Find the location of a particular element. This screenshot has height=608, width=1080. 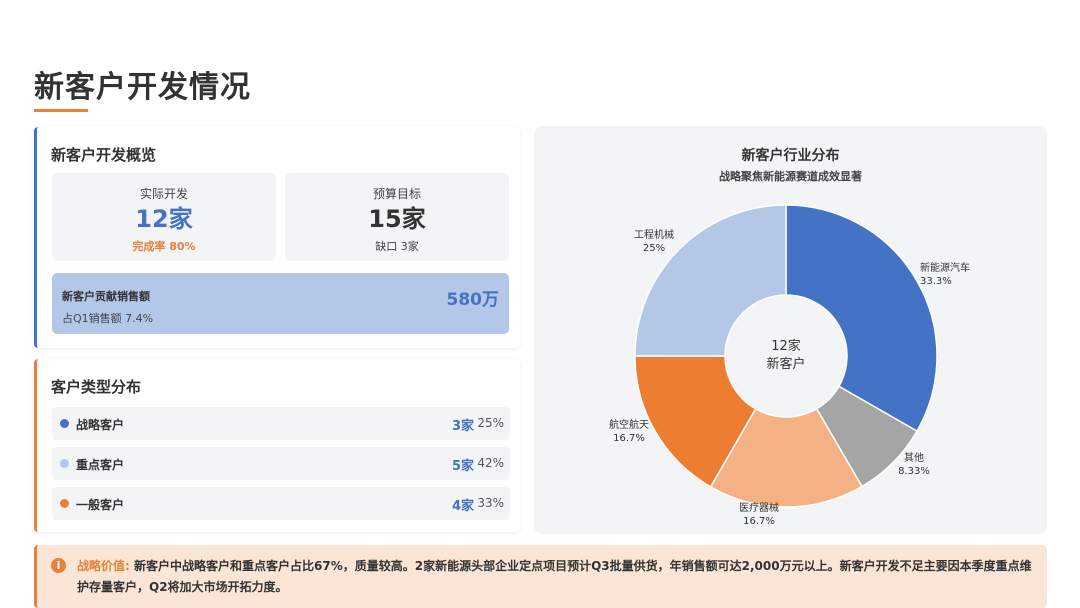

actual-stat-box: 实际开发 12家 完成率 80% is located at coordinates (164, 217).